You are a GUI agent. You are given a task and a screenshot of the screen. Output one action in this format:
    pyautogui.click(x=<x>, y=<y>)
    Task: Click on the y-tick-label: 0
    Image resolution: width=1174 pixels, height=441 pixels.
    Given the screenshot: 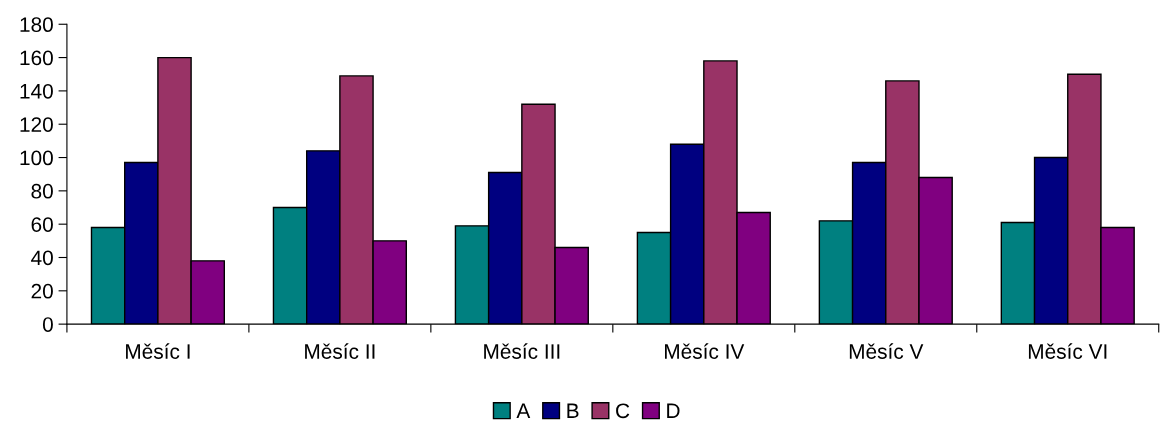 What is the action you would take?
    pyautogui.click(x=47, y=324)
    